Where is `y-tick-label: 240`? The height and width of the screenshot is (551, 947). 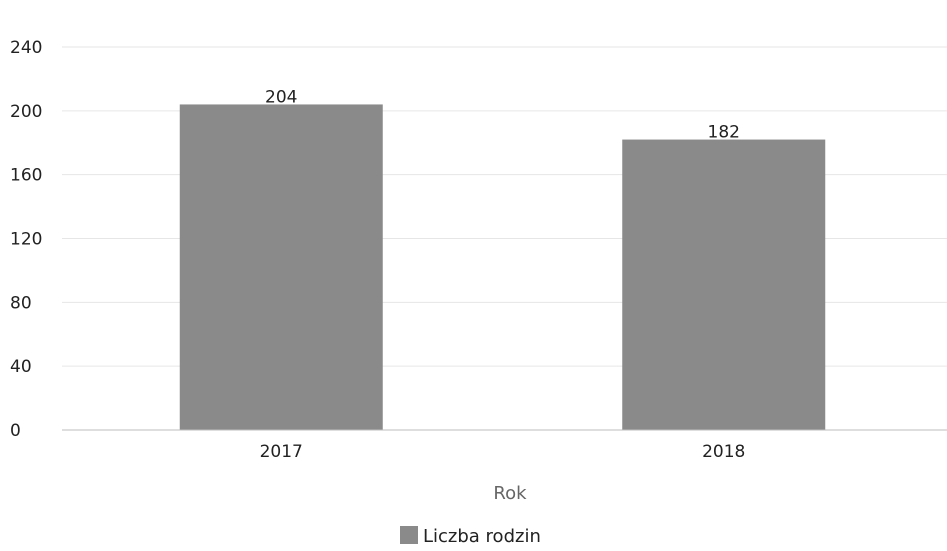 y-tick-label: 240 is located at coordinates (26, 48).